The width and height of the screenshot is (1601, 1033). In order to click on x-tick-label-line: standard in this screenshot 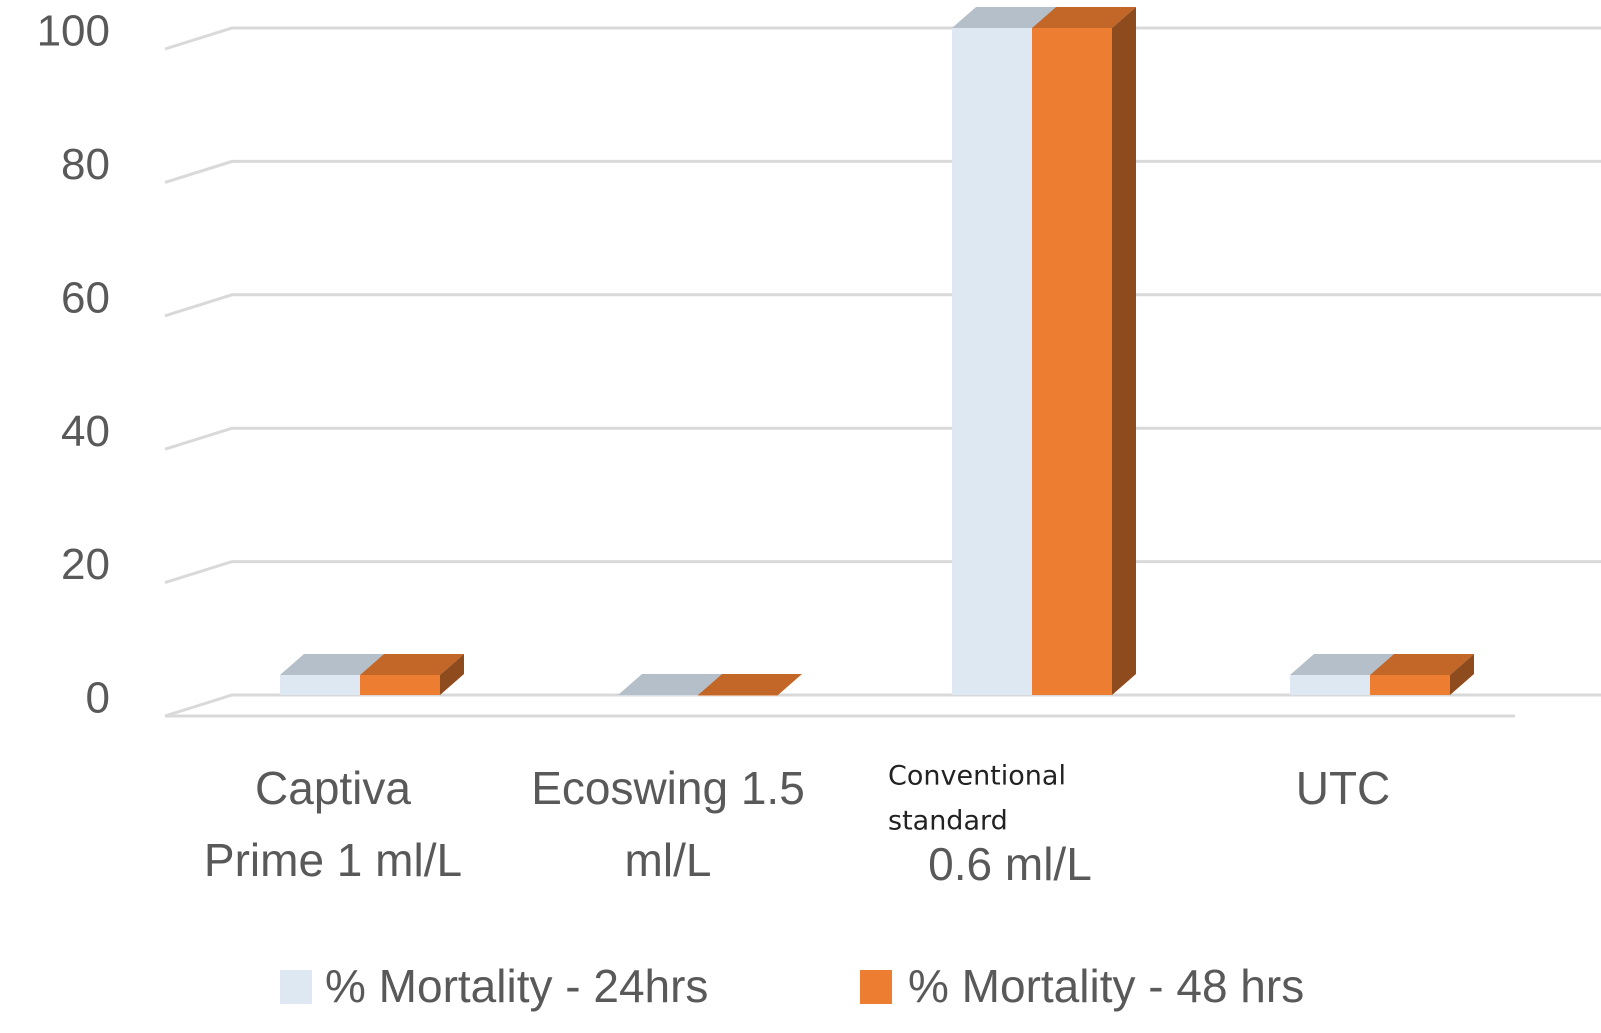, I will do `click(948, 821)`.